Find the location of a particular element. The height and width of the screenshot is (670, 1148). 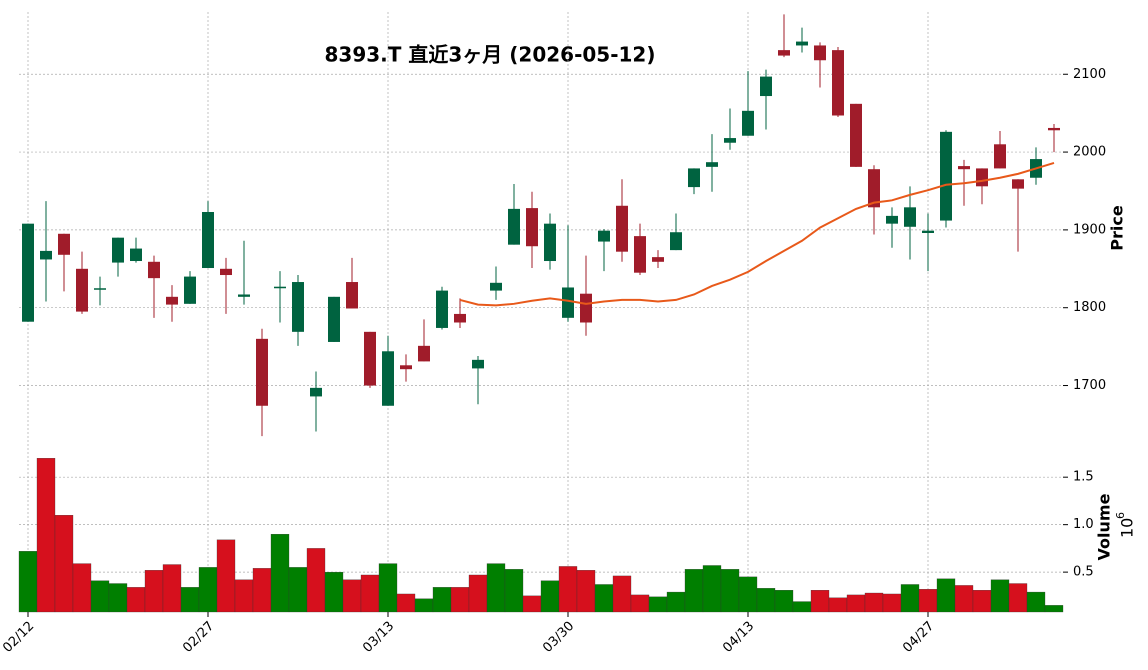

volume-multiplier: 10 6 is located at coordinates (1125, 525).